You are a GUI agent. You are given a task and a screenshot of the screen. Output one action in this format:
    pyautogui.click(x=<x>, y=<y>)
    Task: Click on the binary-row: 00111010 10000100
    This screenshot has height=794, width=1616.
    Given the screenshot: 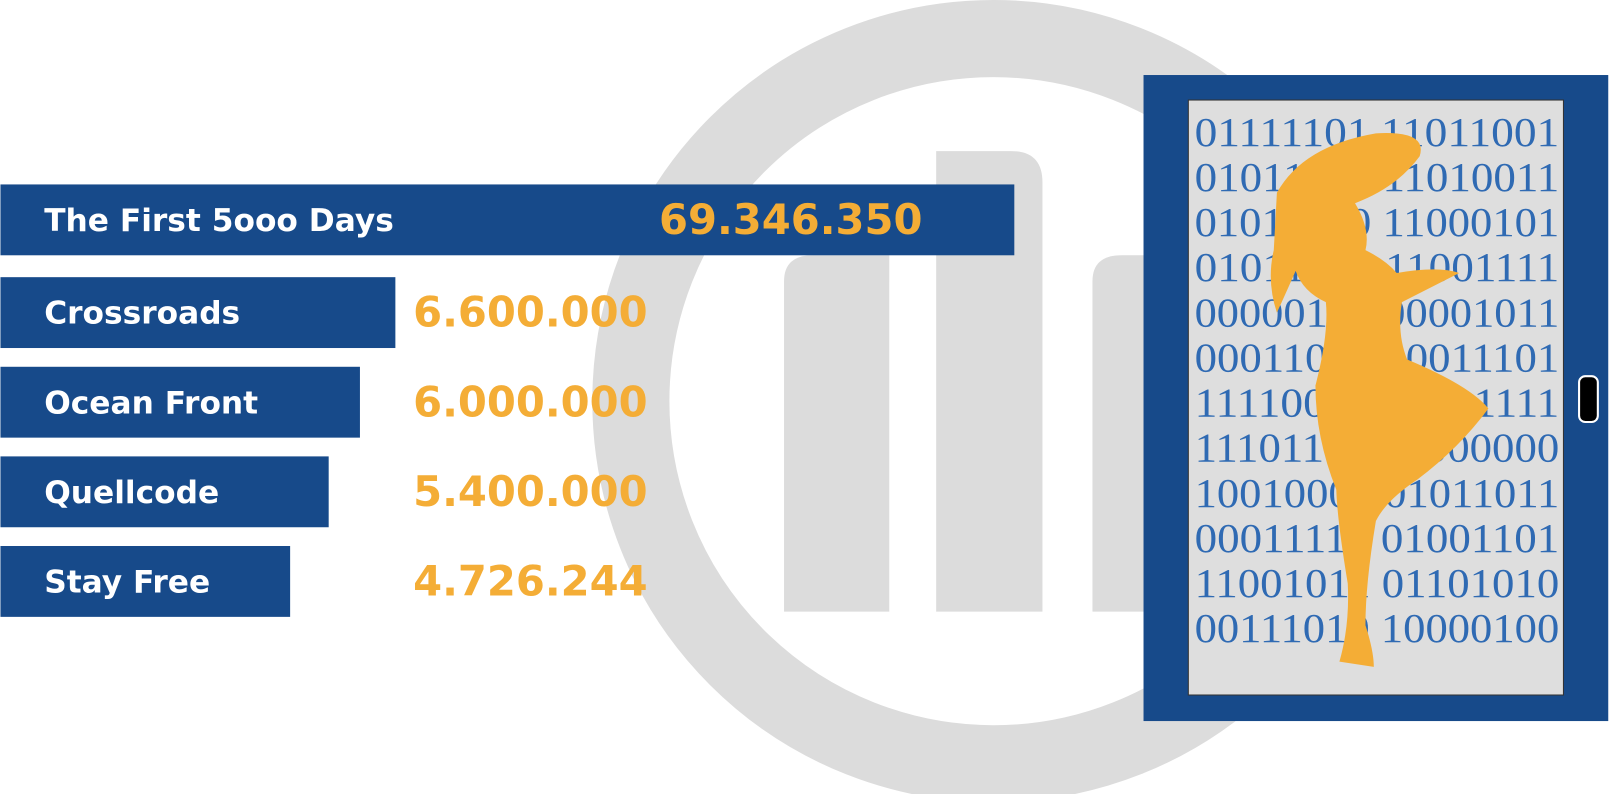 What is the action you would take?
    pyautogui.click(x=1377, y=629)
    